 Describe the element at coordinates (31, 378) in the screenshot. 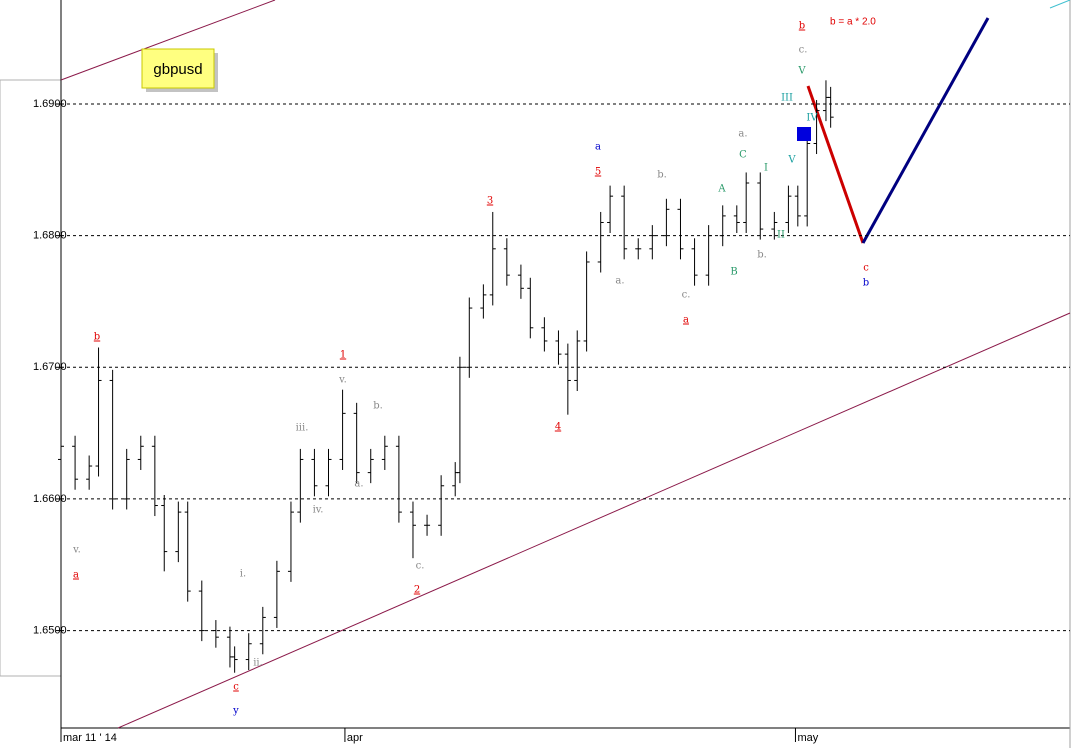

I see `axis-panel` at that location.